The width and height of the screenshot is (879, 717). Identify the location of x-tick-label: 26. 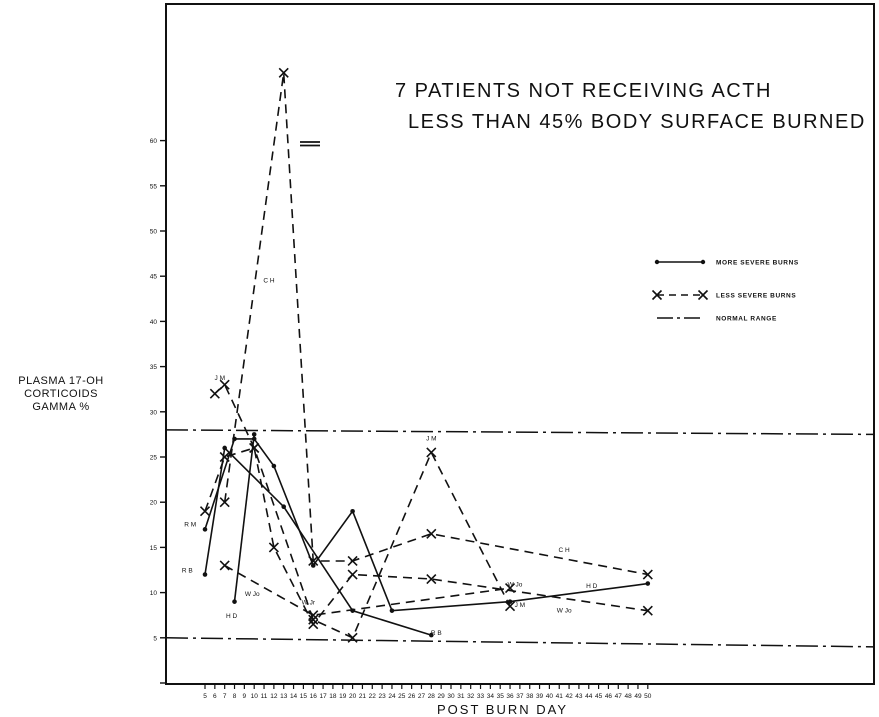
(412, 696).